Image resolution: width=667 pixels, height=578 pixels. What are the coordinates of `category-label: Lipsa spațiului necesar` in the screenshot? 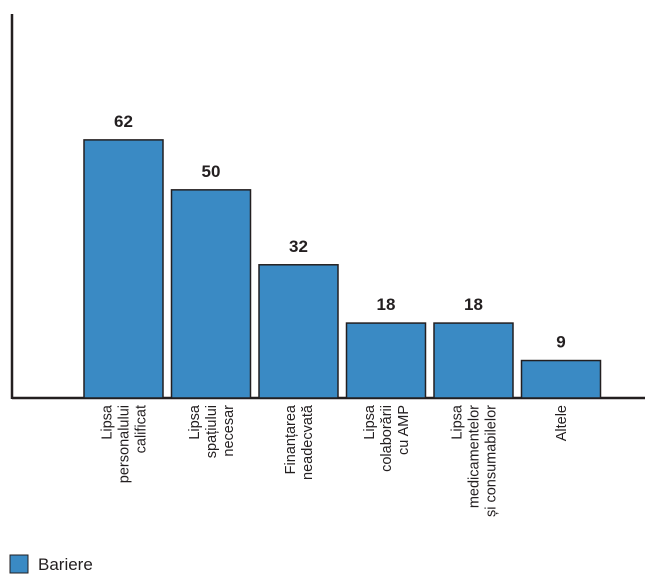 It's located at (212, 431).